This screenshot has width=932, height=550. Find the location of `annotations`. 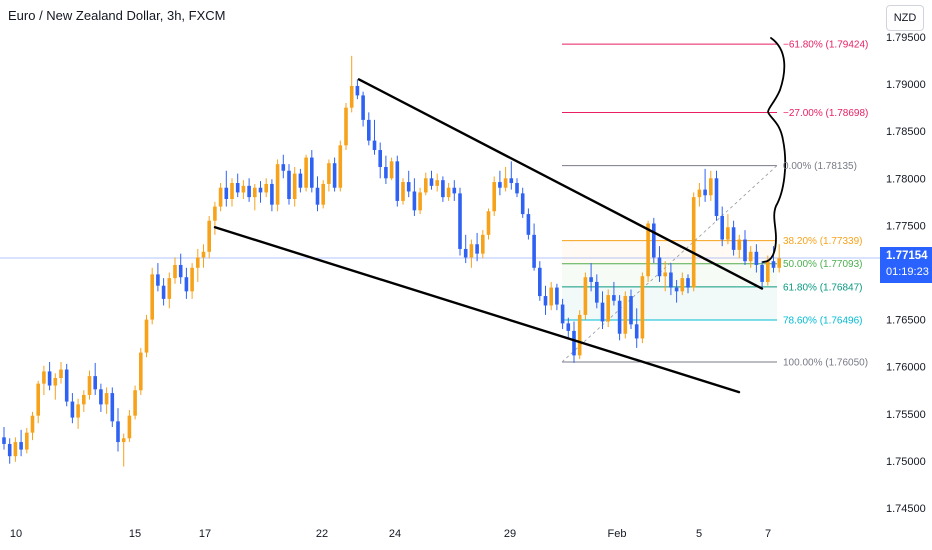

annotations is located at coordinates (774, 150).